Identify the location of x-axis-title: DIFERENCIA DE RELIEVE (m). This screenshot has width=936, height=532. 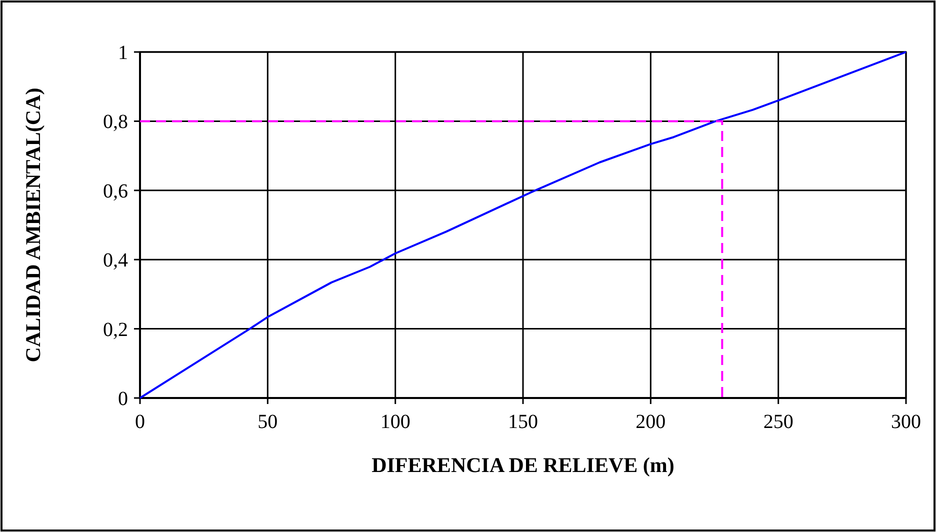
(523, 465).